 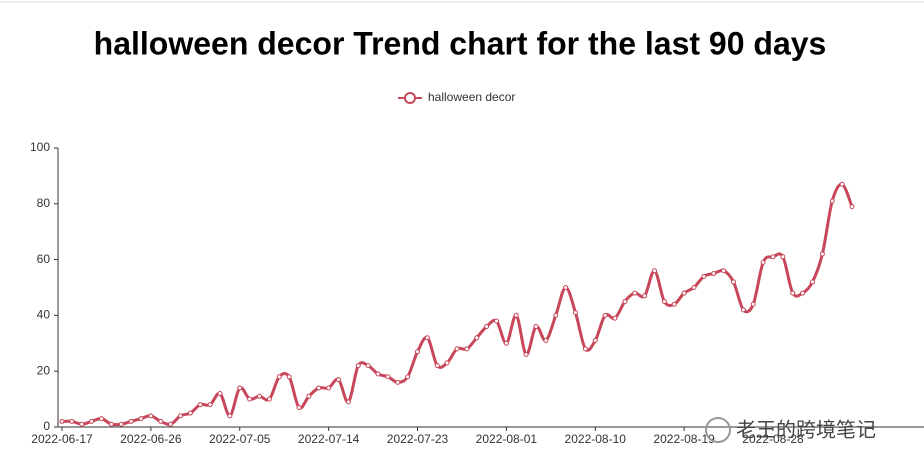 I want to click on y-tick-label: 20, so click(x=44, y=370).